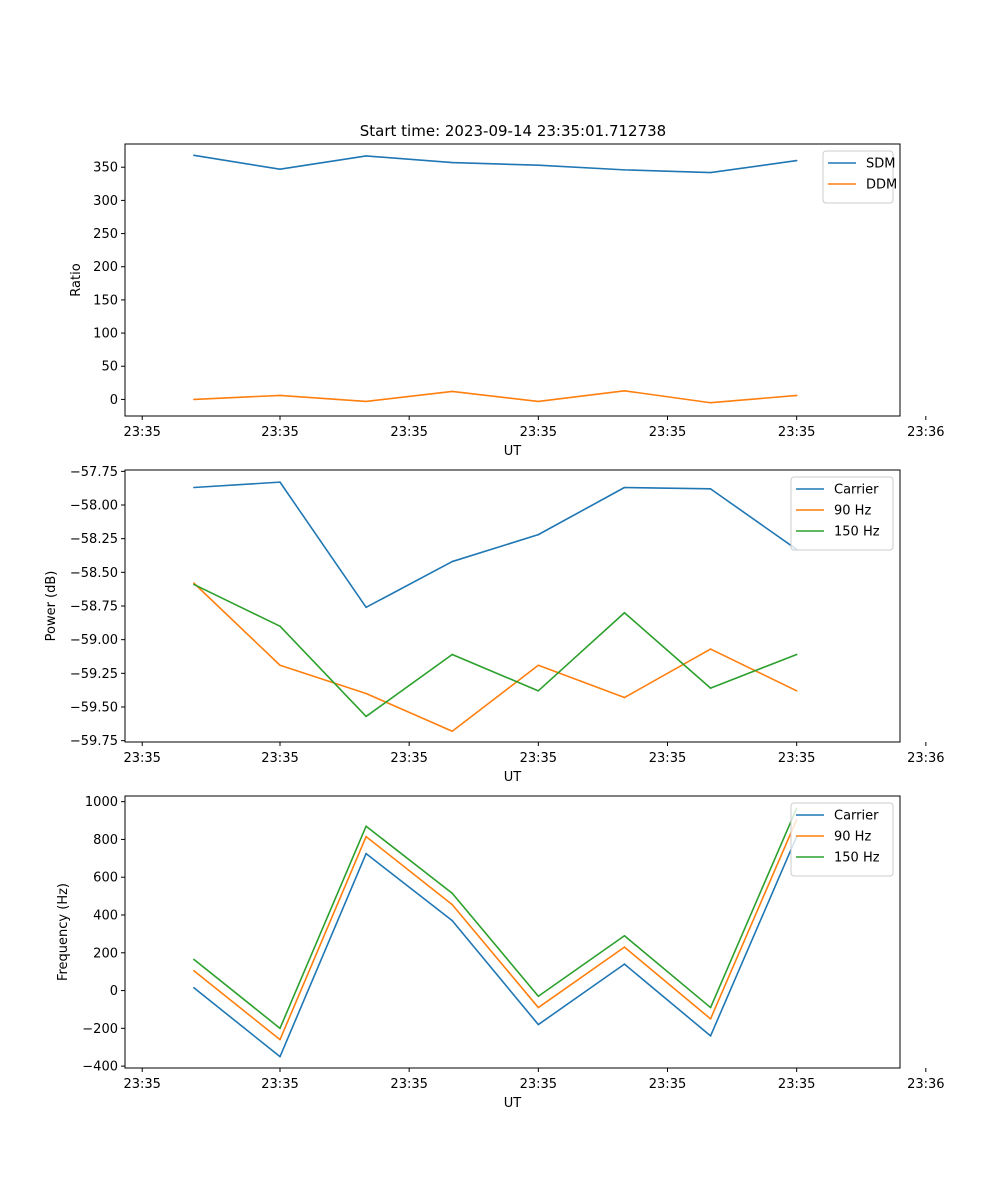  What do you see at coordinates (105, 234) in the screenshot?
I see `y-tick-label: 250` at bounding box center [105, 234].